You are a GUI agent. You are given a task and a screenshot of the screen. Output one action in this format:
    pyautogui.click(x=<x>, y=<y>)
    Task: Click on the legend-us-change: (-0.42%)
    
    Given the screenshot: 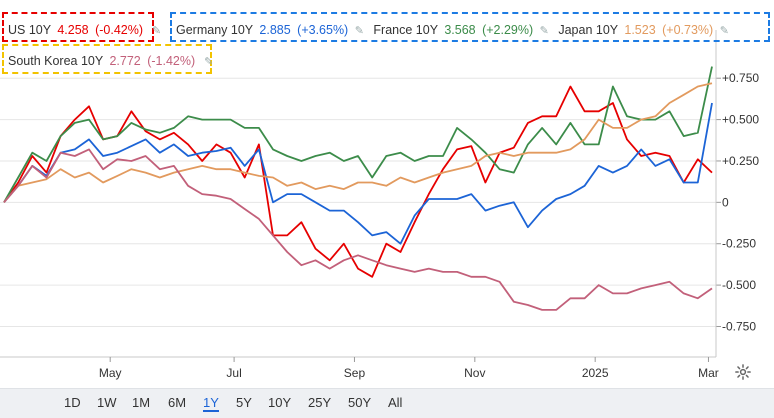 What is the action you would take?
    pyautogui.click(x=119, y=30)
    